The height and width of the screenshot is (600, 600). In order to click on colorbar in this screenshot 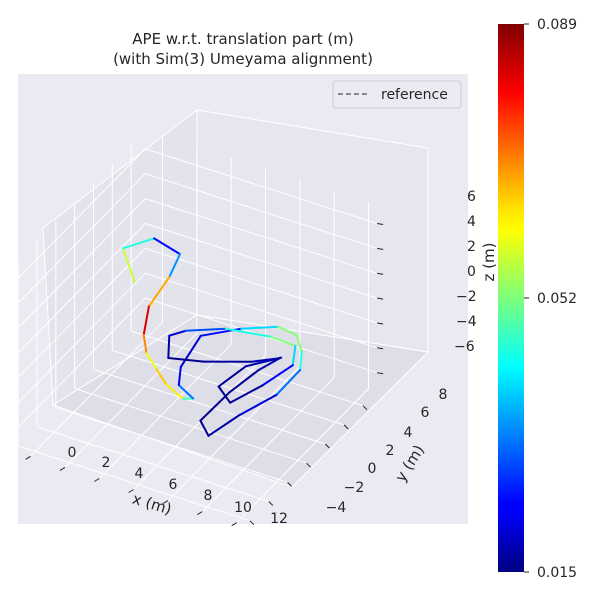, I will do `click(511, 298)`.